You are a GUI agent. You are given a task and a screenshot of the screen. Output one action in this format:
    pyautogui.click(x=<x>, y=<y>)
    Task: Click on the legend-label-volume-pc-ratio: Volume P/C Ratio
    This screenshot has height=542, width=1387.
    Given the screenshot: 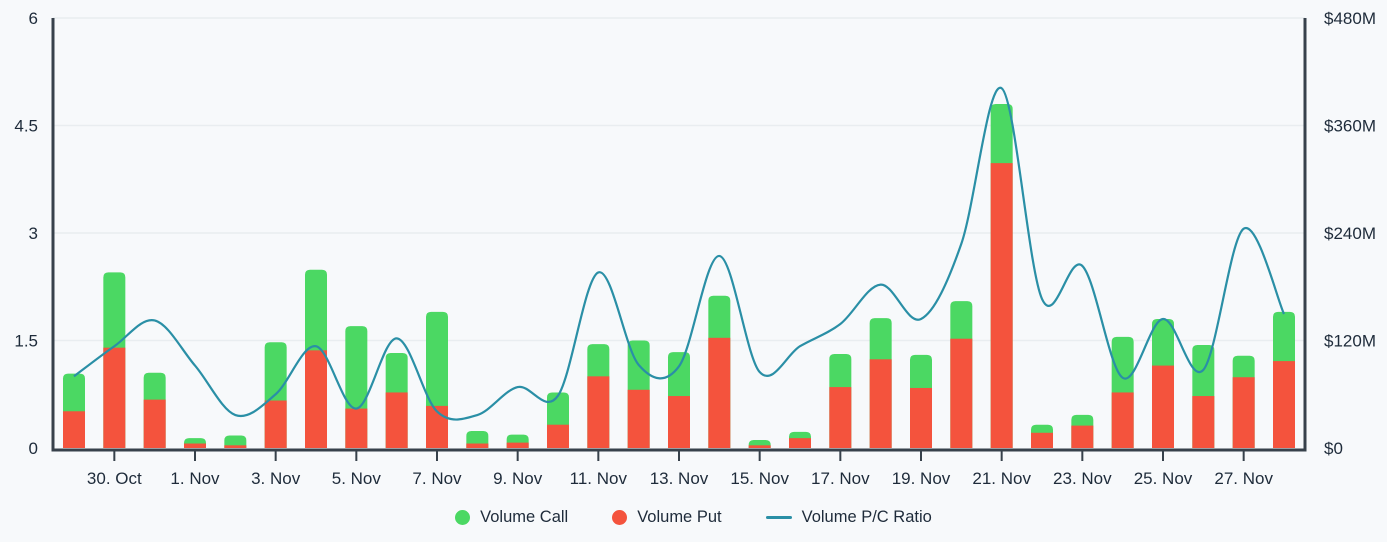 What is the action you would take?
    pyautogui.click(x=866, y=517)
    